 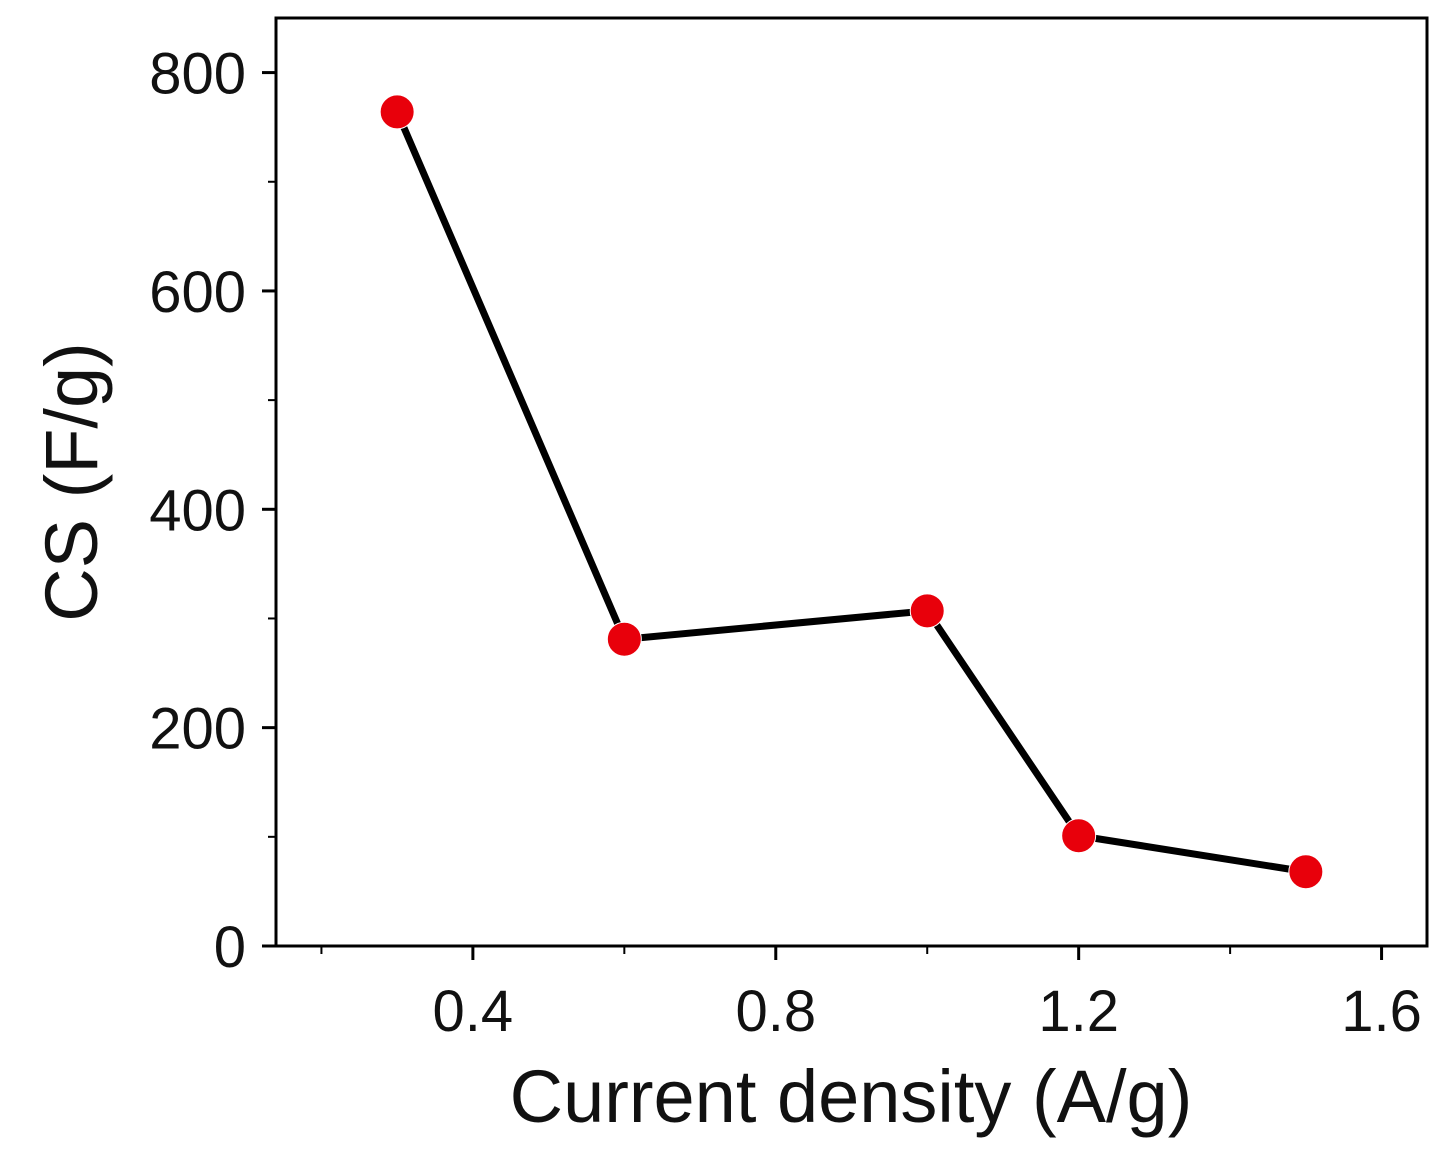 What do you see at coordinates (775, 1011) in the screenshot?
I see `x-tick-label: 0.8` at bounding box center [775, 1011].